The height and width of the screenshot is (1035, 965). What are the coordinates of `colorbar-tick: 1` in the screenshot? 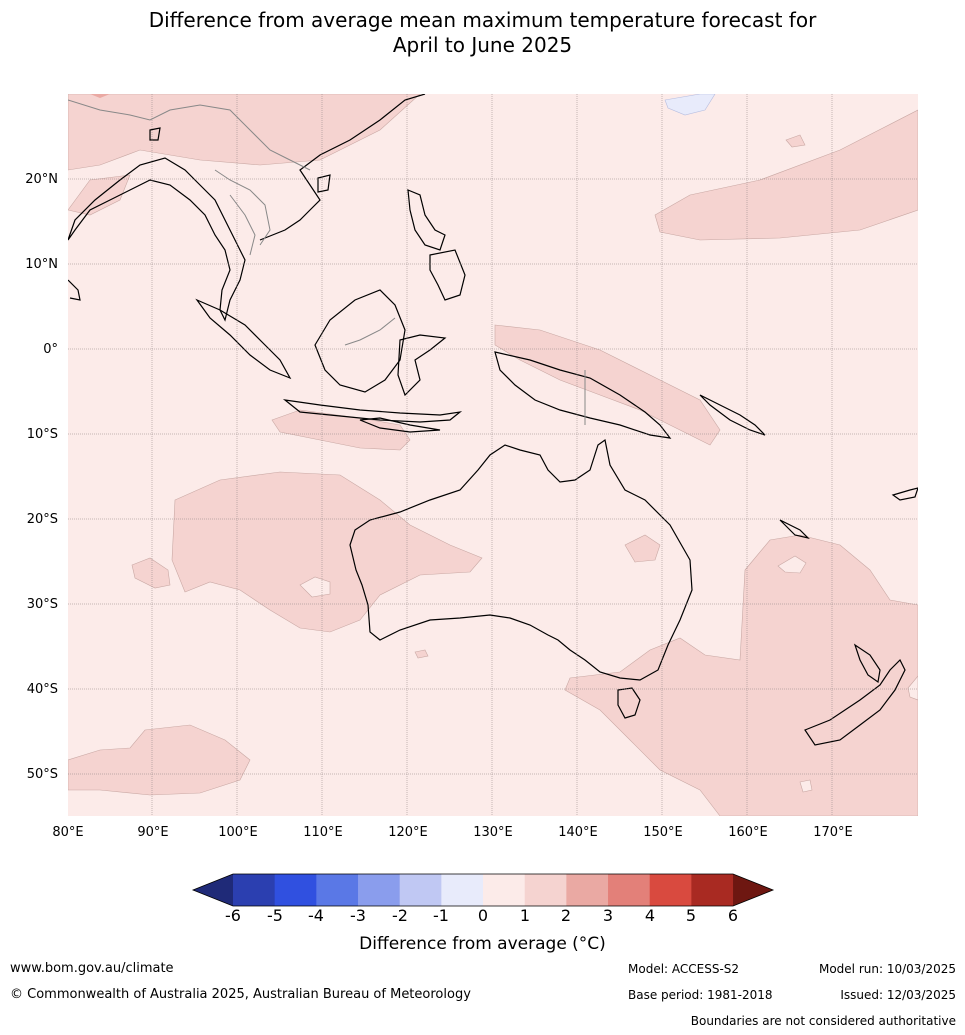 It's located at (525, 915).